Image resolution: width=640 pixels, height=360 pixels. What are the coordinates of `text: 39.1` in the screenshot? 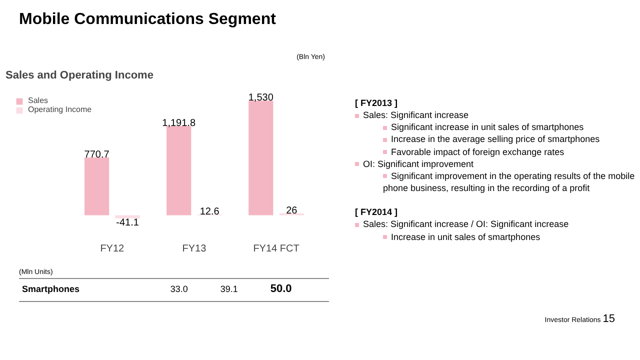 It's located at (229, 289).